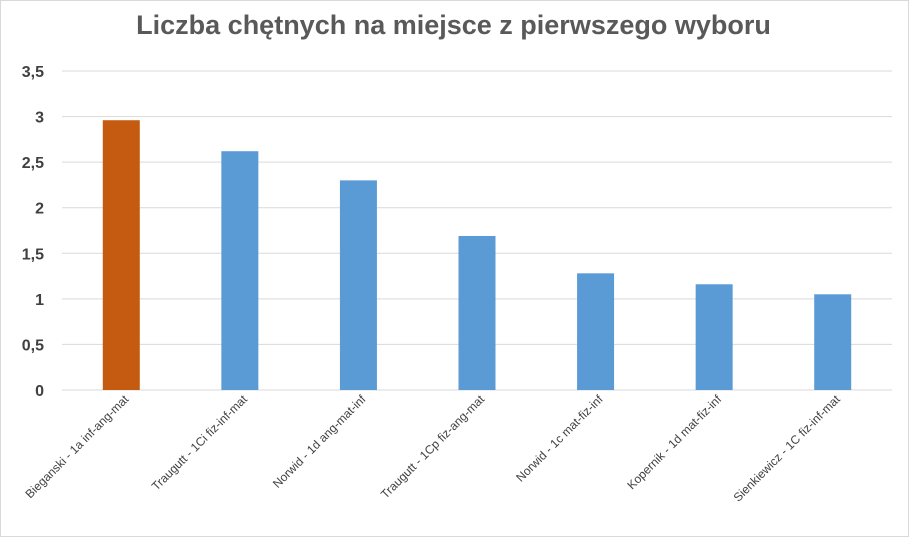 The image size is (909, 537). Describe the element at coordinates (787, 448) in the screenshot. I see `x-category-label: Sienkiewicz - 1C fiz-inf-mat` at that location.